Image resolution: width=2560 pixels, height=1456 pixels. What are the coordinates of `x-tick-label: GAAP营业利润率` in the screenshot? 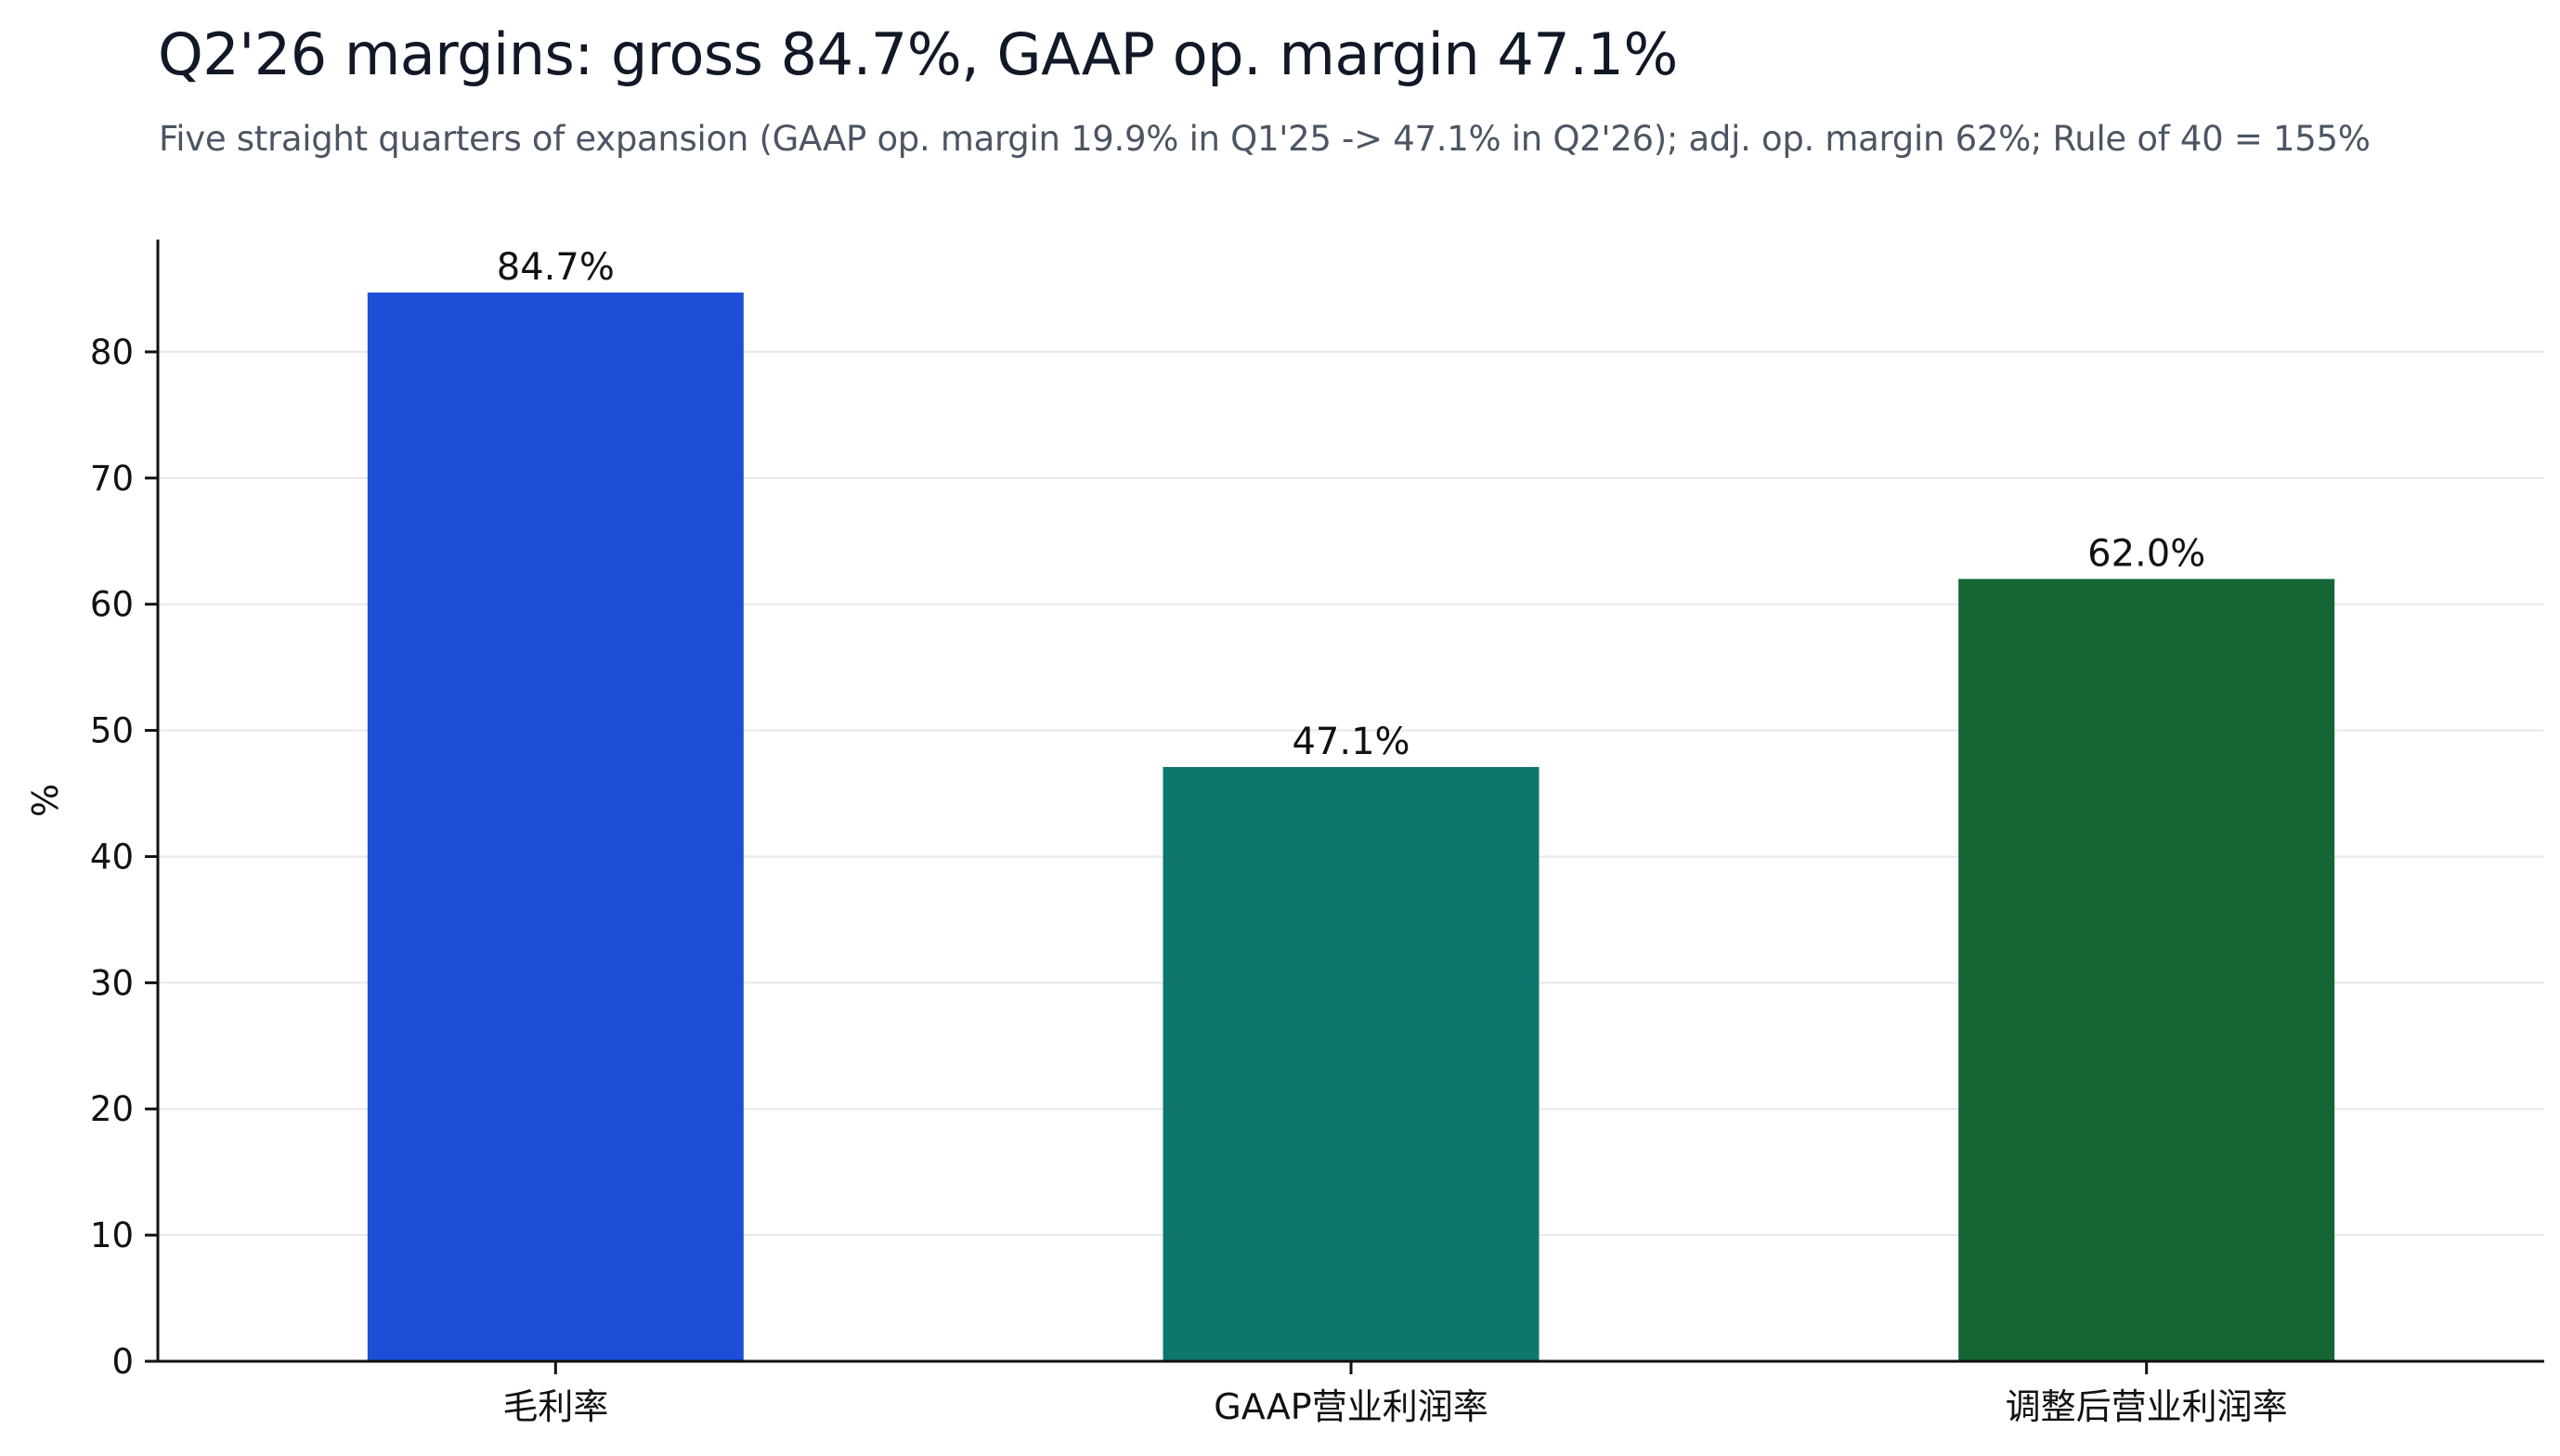 It's located at (1351, 1406).